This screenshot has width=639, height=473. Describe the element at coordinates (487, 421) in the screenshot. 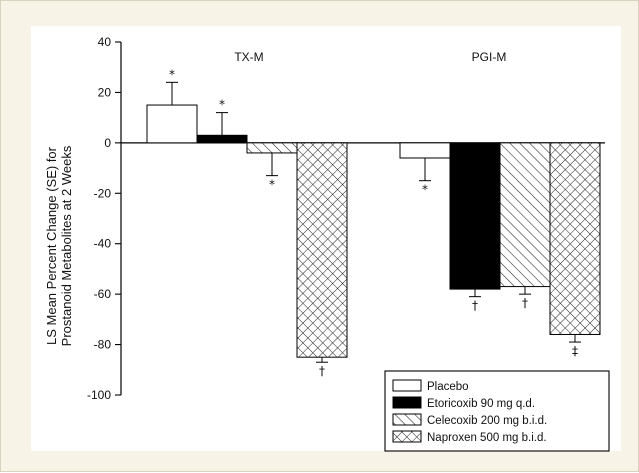

I see `legend-label: Celecoxib 200 mg b.i.d.` at that location.